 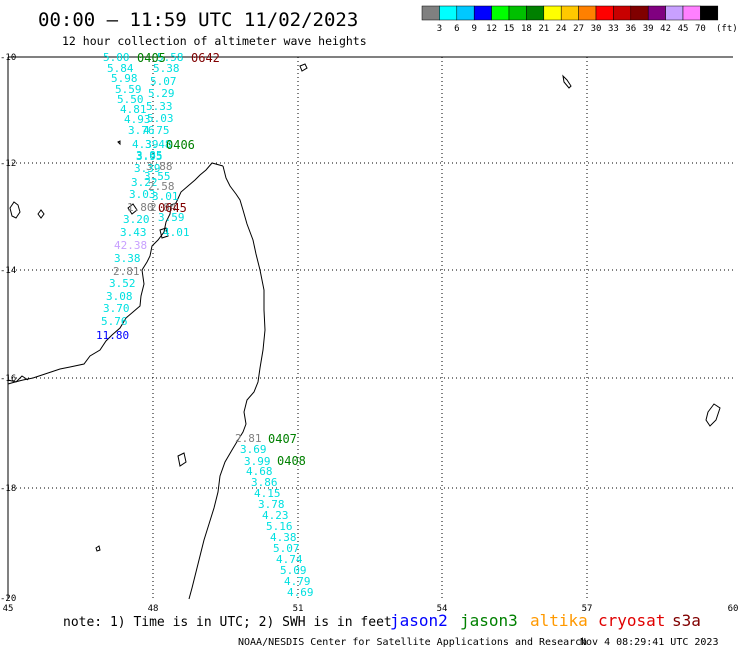 What do you see at coordinates (136, 219) in the screenshot?
I see `wave-height-value: 3.20` at bounding box center [136, 219].